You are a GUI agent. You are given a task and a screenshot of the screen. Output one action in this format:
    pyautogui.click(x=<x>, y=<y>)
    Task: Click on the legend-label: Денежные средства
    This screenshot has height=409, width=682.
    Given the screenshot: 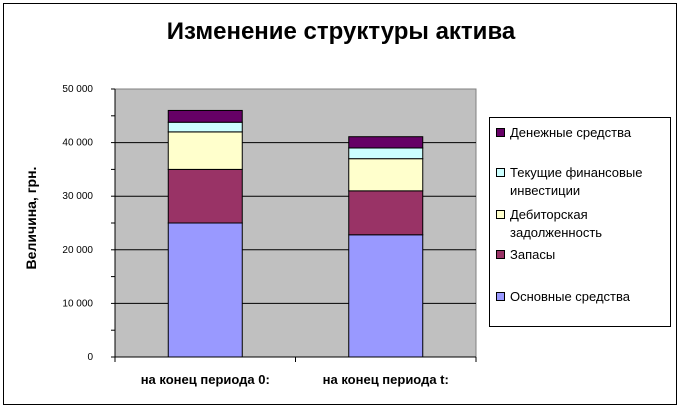 What is the action you would take?
    pyautogui.click(x=571, y=132)
    